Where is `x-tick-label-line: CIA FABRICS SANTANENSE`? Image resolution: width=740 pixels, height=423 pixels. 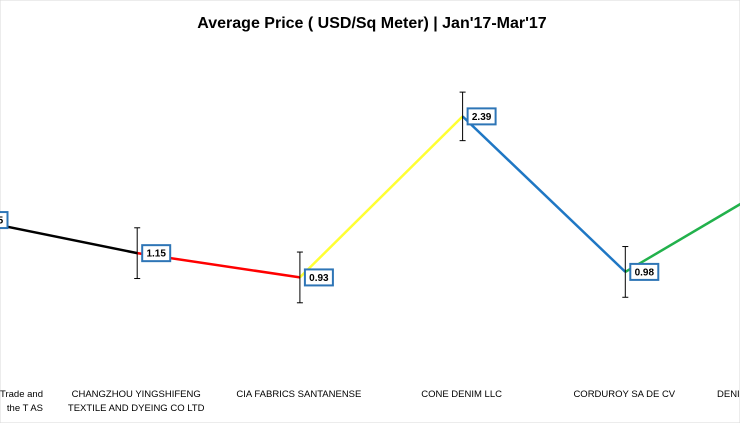 x-tick-label-line: CIA FABRICS SANTANENSE is located at coordinates (298, 394).